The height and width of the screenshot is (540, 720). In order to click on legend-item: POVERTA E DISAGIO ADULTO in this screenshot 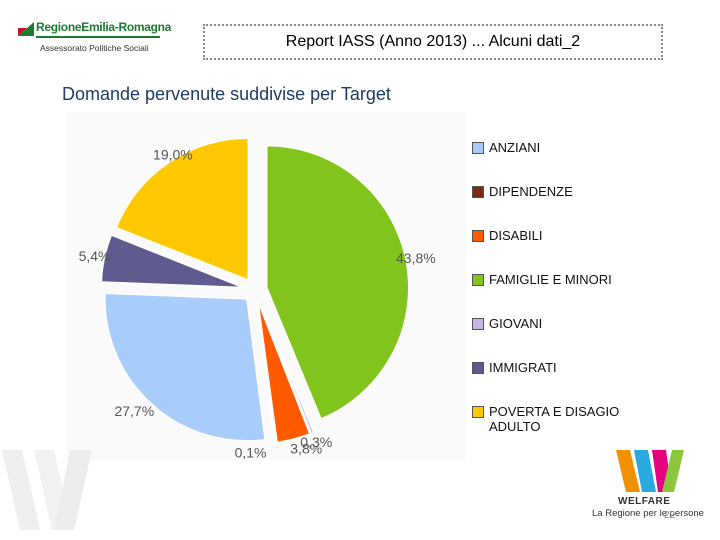, I will do `click(557, 419)`.